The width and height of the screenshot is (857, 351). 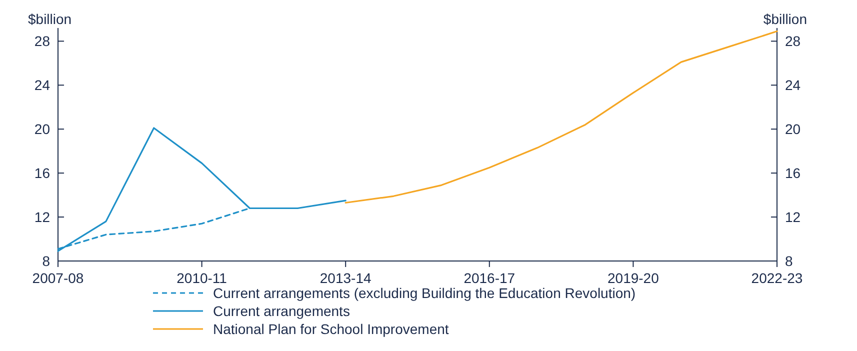 I want to click on y-tick-label: 12, so click(x=42, y=216).